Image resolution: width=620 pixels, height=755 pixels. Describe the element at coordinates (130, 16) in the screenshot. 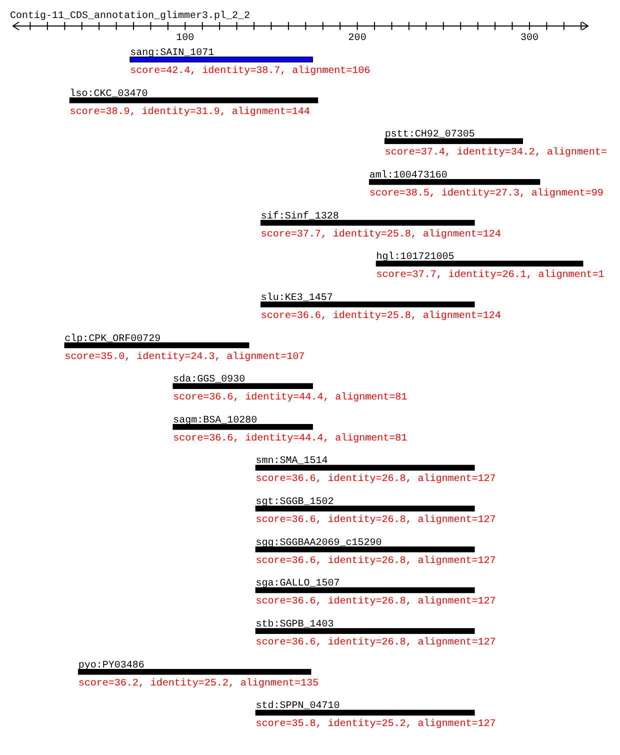

I see `chart-title: Contig-11_CDS_annotation_glimmer3.pl_2_2` at that location.